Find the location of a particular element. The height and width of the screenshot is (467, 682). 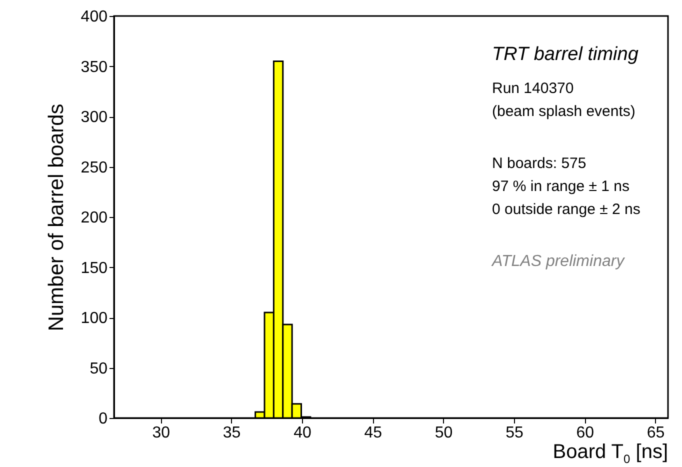

annotation: TRT barrel timing is located at coordinates (565, 54).